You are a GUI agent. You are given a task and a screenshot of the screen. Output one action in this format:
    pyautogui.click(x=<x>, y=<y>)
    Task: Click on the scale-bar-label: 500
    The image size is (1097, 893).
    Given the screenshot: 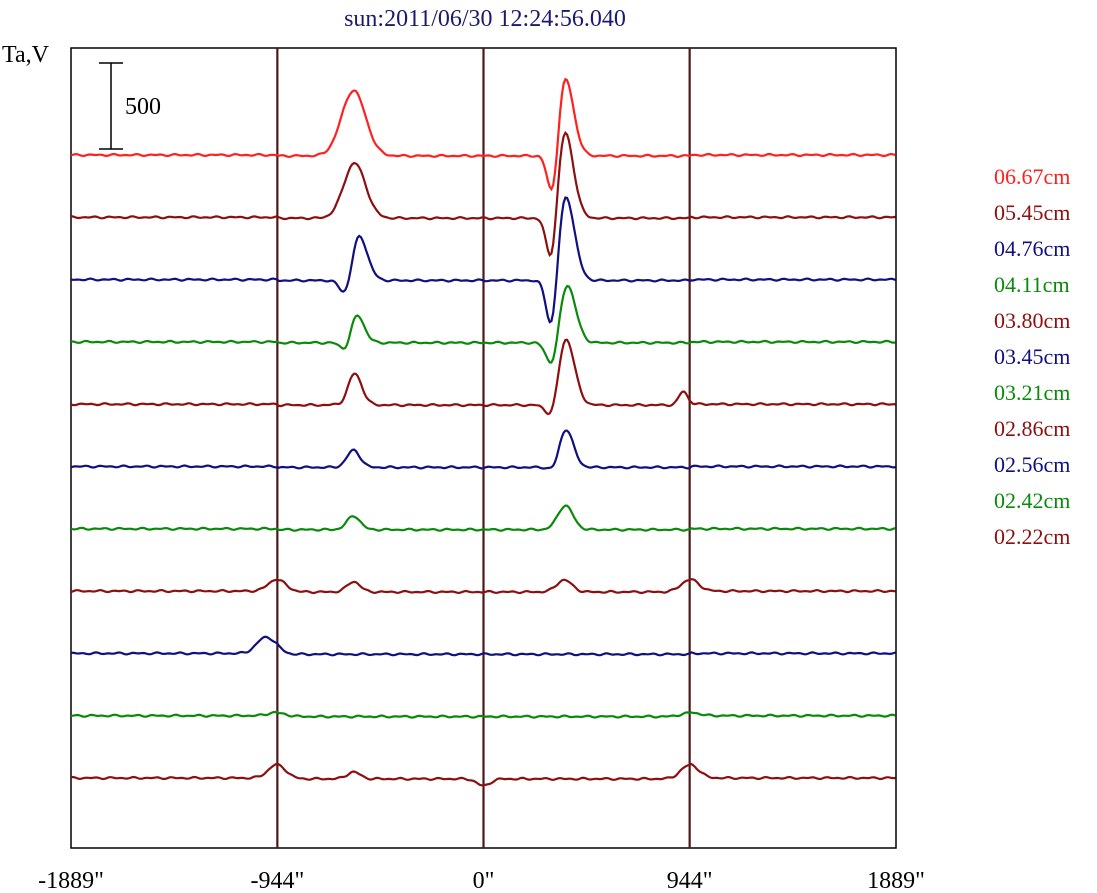 What is the action you would take?
    pyautogui.click(x=143, y=107)
    